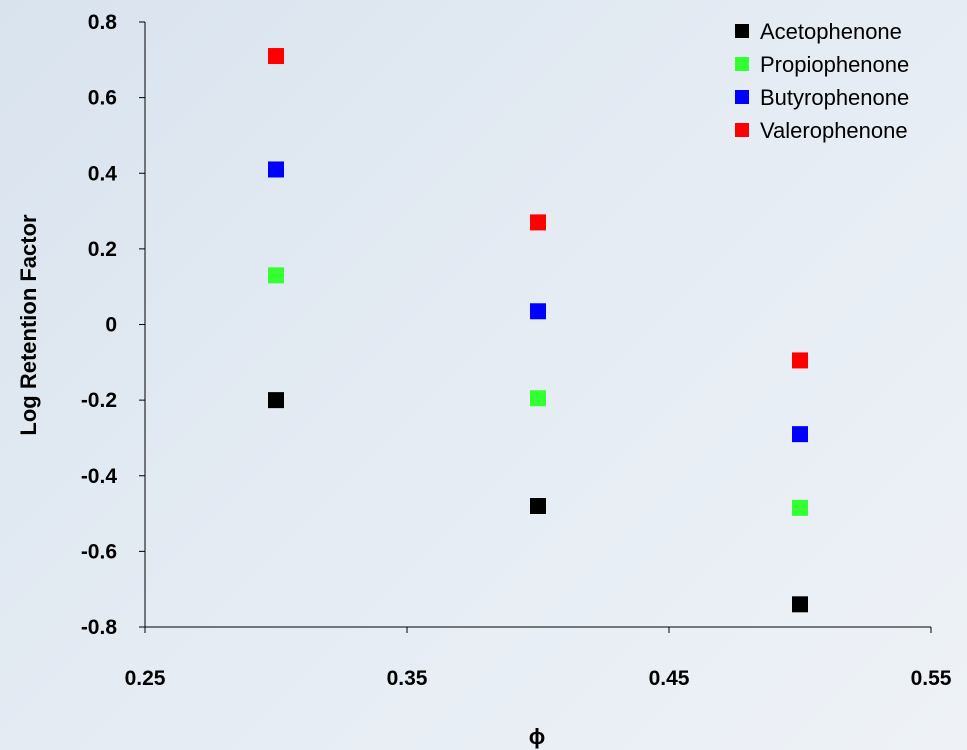  Describe the element at coordinates (103, 22) in the screenshot. I see `y-tick-label: 0.8` at that location.